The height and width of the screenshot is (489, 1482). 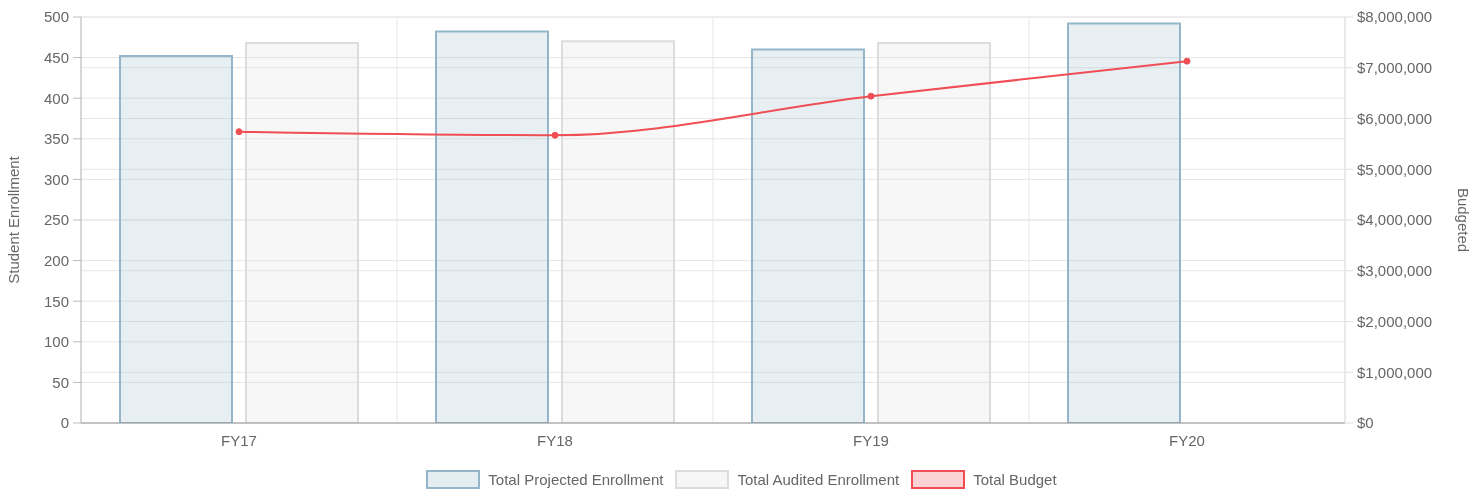 I want to click on y-tick-label: 250, so click(x=56, y=220).